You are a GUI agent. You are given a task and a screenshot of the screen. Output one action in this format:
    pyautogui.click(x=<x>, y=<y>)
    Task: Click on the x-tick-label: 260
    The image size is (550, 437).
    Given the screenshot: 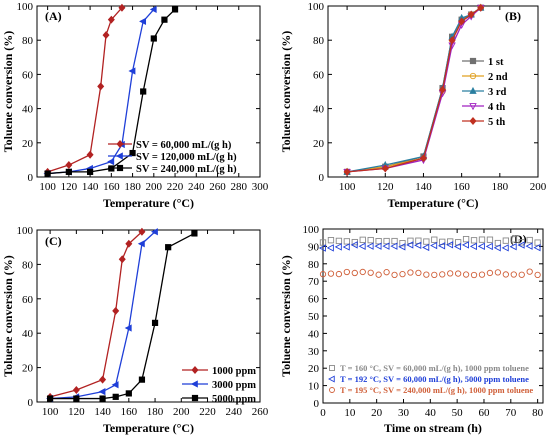 What is the action you would take?
    pyautogui.click(x=260, y=412)
    